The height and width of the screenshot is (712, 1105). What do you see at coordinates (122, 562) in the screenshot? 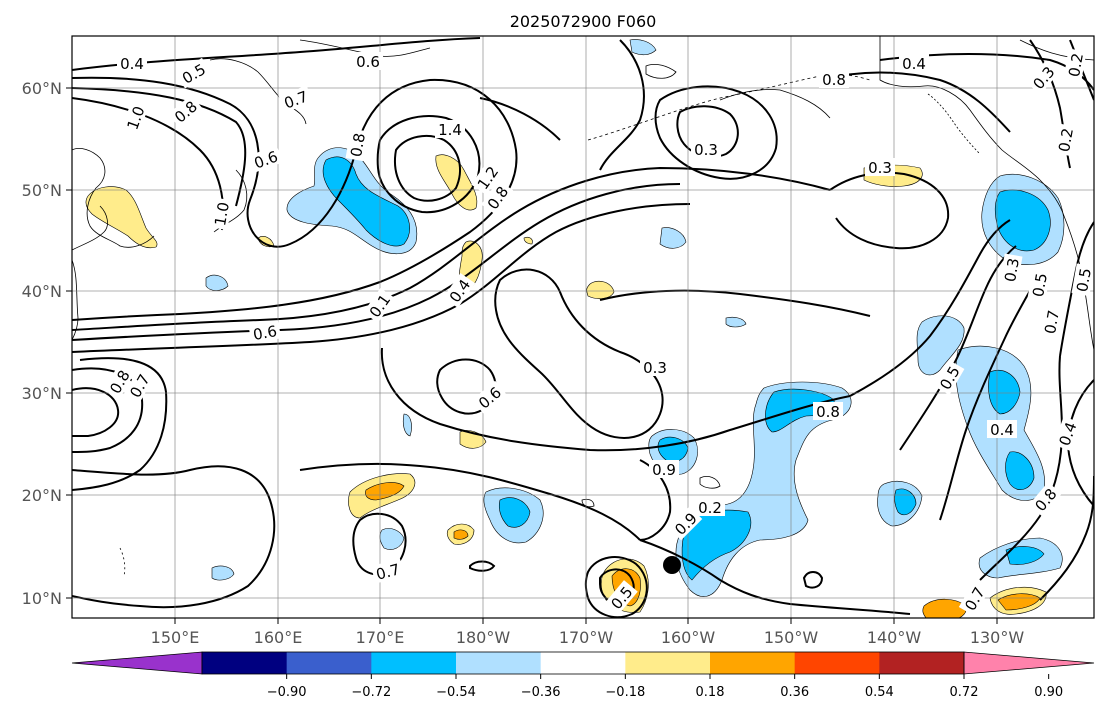
I see `coast-marianas` at bounding box center [122, 562].